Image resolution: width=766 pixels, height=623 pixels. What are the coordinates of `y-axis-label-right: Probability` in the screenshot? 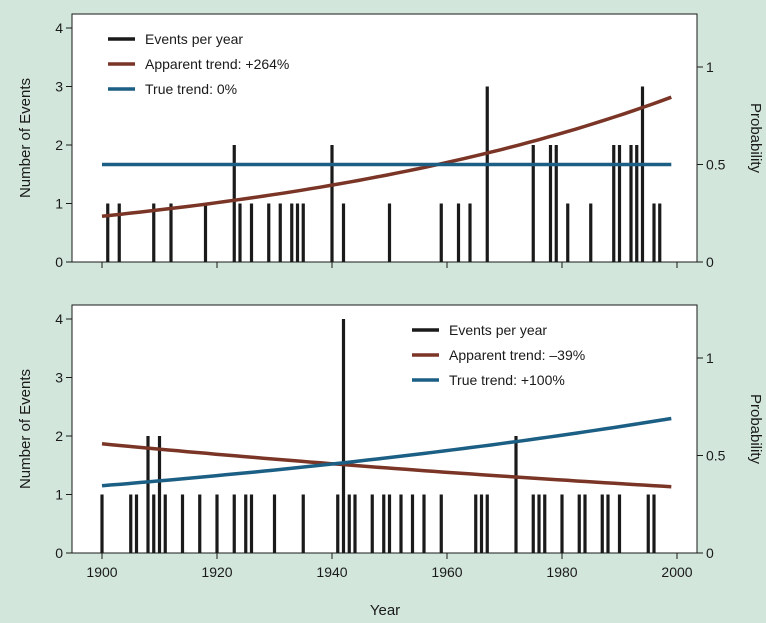 It's located at (755, 429).